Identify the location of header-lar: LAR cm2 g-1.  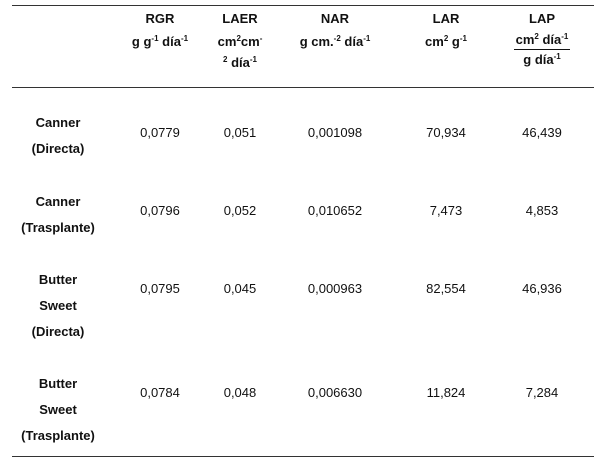
(446, 30).